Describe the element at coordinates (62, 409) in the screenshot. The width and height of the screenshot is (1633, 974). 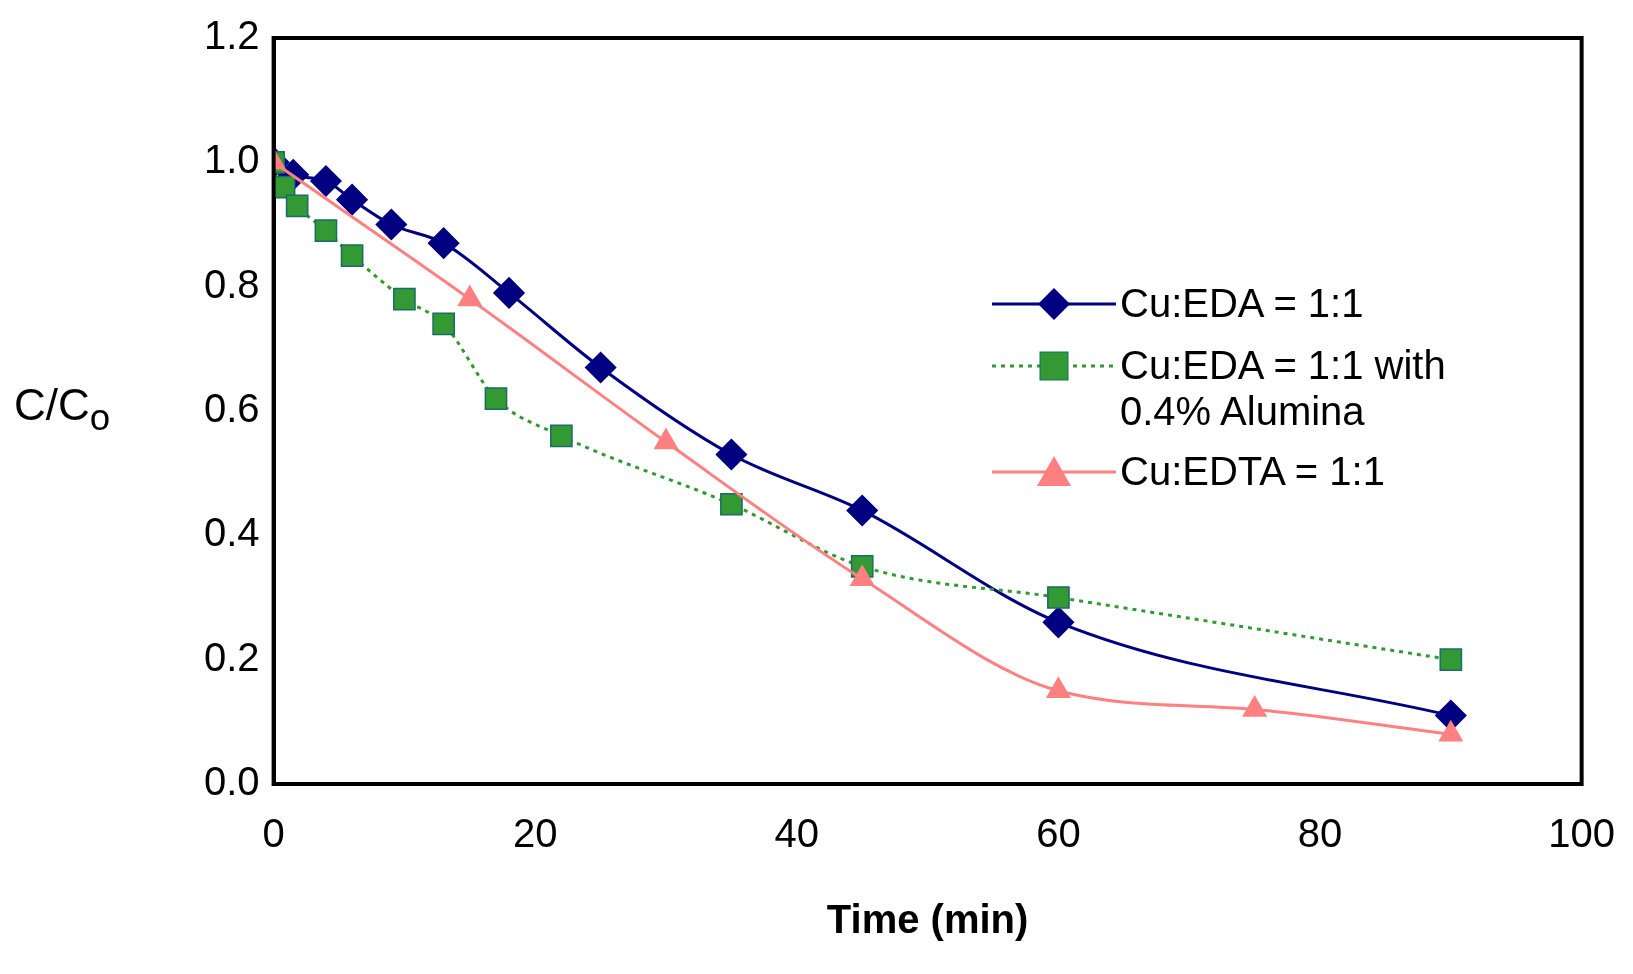
I see `y-axis-title: C/C$_{o}$` at that location.